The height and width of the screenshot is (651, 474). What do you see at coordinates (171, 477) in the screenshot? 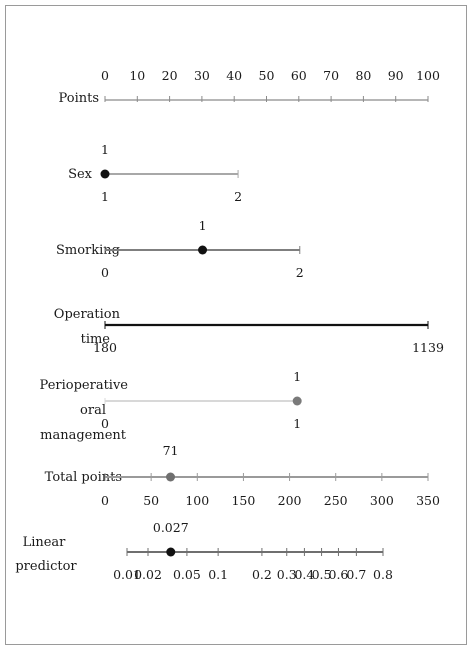
I see `marker-total_points` at bounding box center [171, 477].